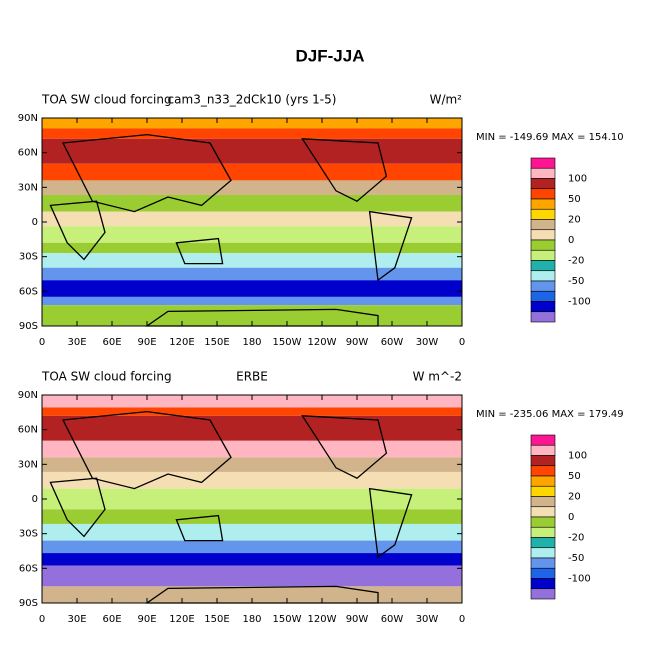  I want to click on colorbar-label: -50, so click(576, 281).